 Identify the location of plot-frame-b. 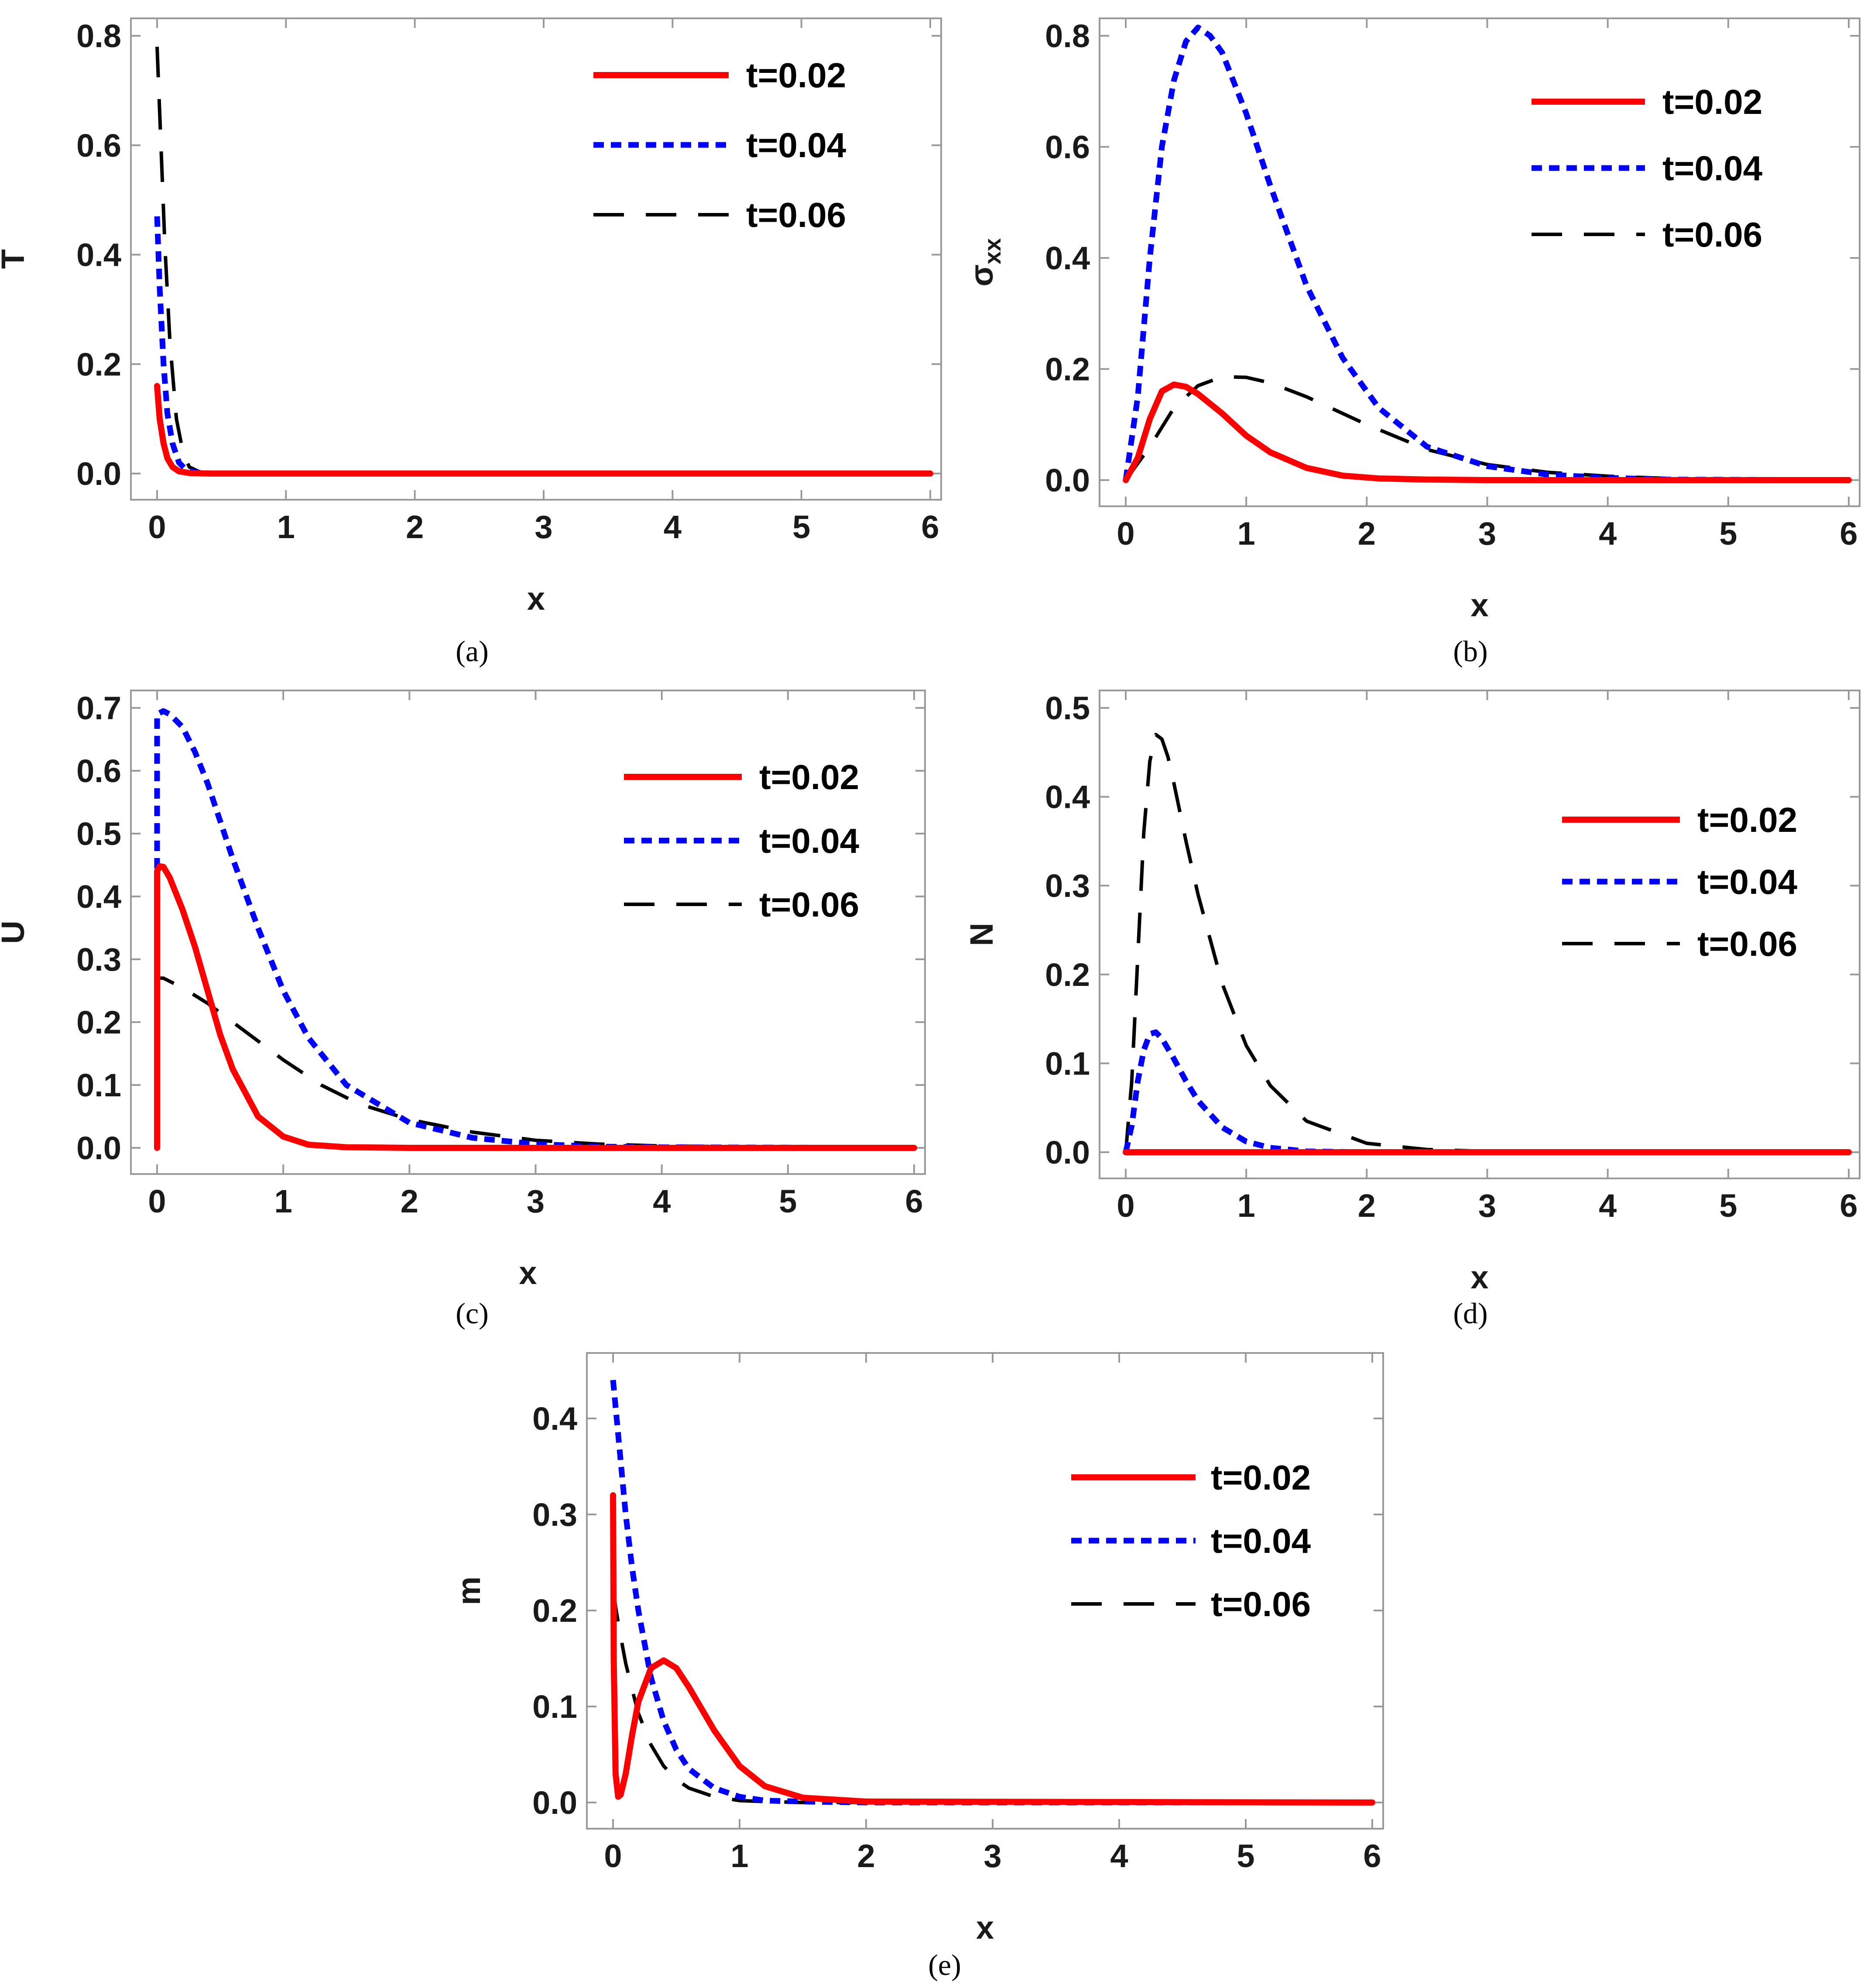
(1480, 262).